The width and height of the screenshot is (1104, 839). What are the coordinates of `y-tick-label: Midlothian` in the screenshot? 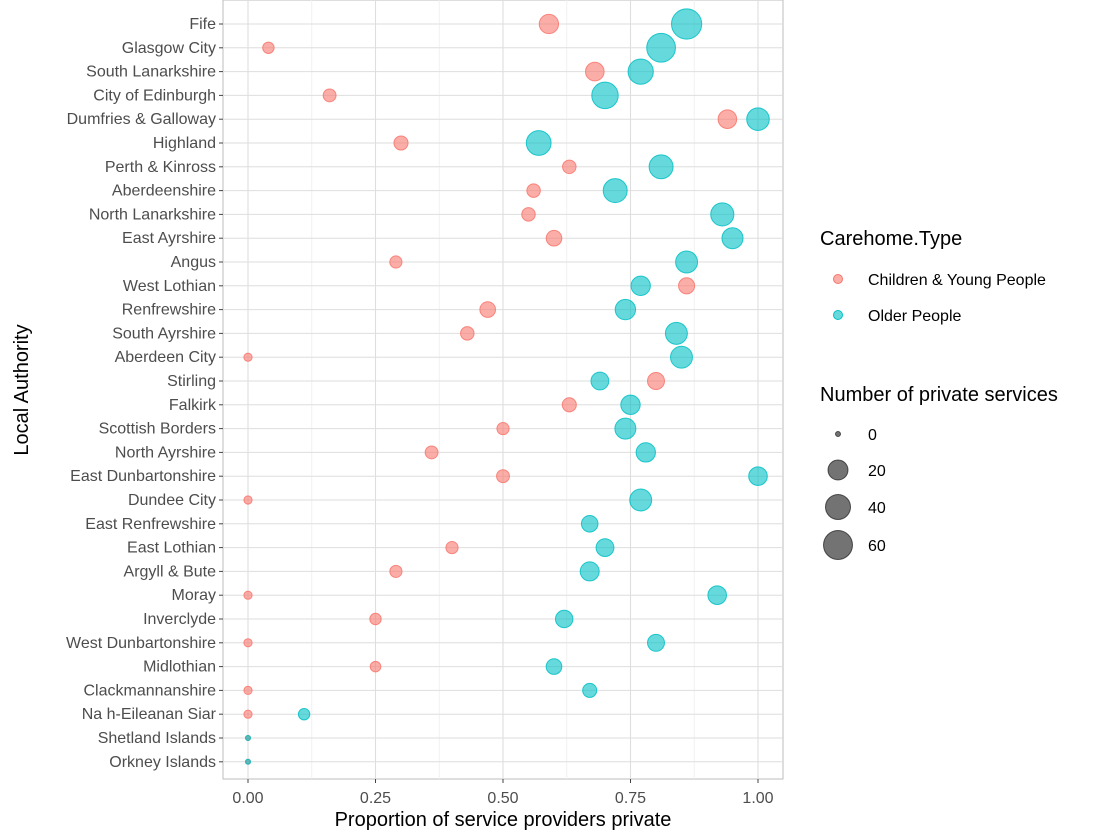 It's located at (179, 667).